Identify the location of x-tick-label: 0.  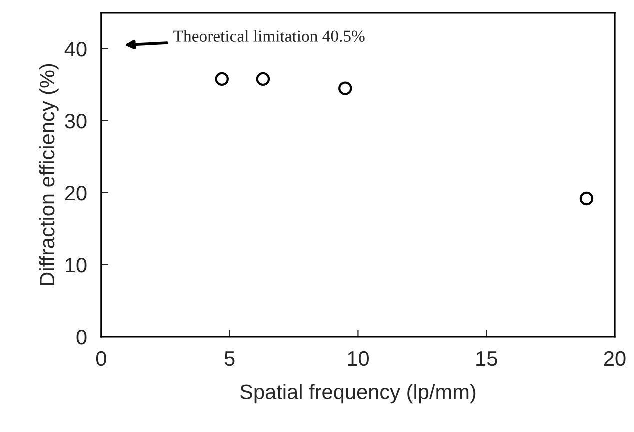
(101, 358).